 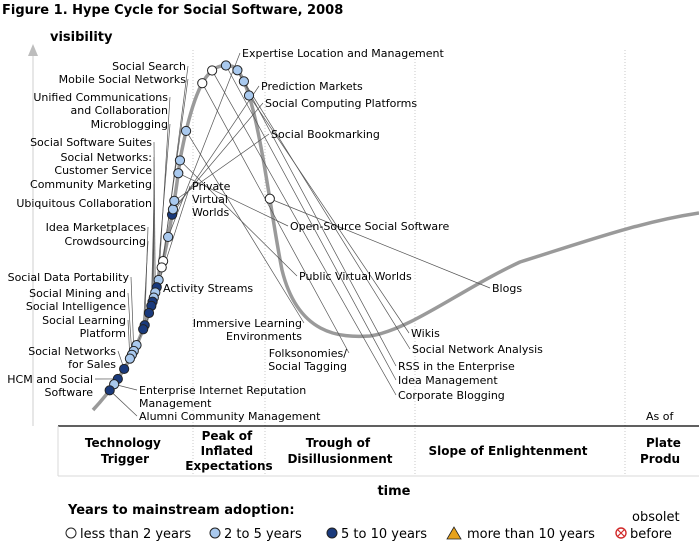 I want to click on label-unified-communications: Unified Communications and Collaboration, so click(x=100, y=104).